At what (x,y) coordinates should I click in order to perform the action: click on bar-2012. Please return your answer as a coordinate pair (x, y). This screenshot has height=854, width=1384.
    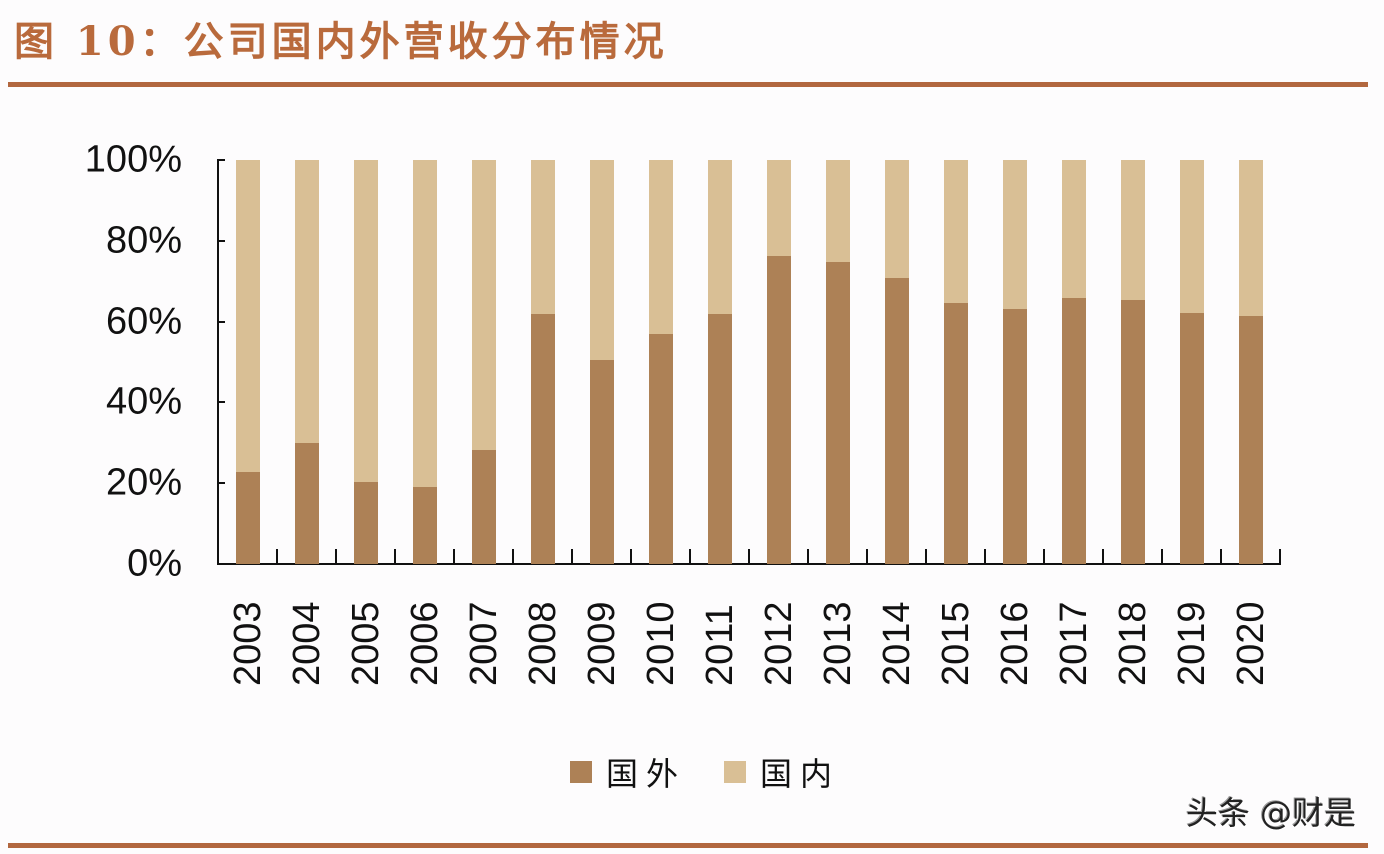
    Looking at the image, I should click on (778, 362).